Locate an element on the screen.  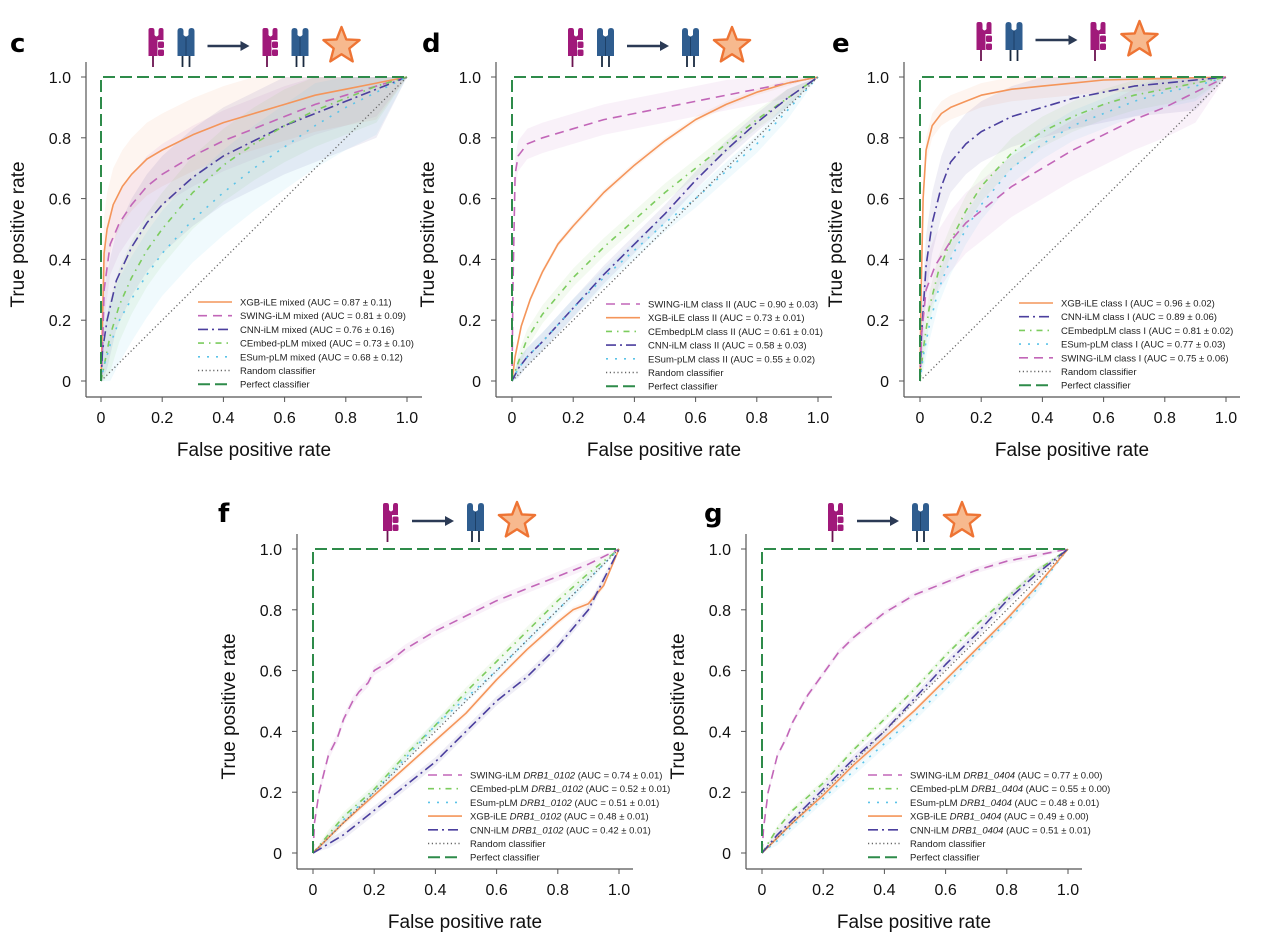
legend-label: CNN-iLM class II (AUC = 0.58 ± 0.03) is located at coordinates (727, 346).